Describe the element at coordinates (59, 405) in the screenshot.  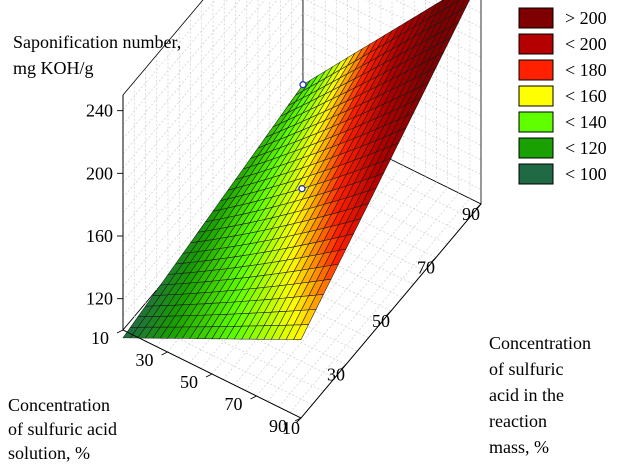
I see `x-axis-label-line-1: Concentration` at that location.